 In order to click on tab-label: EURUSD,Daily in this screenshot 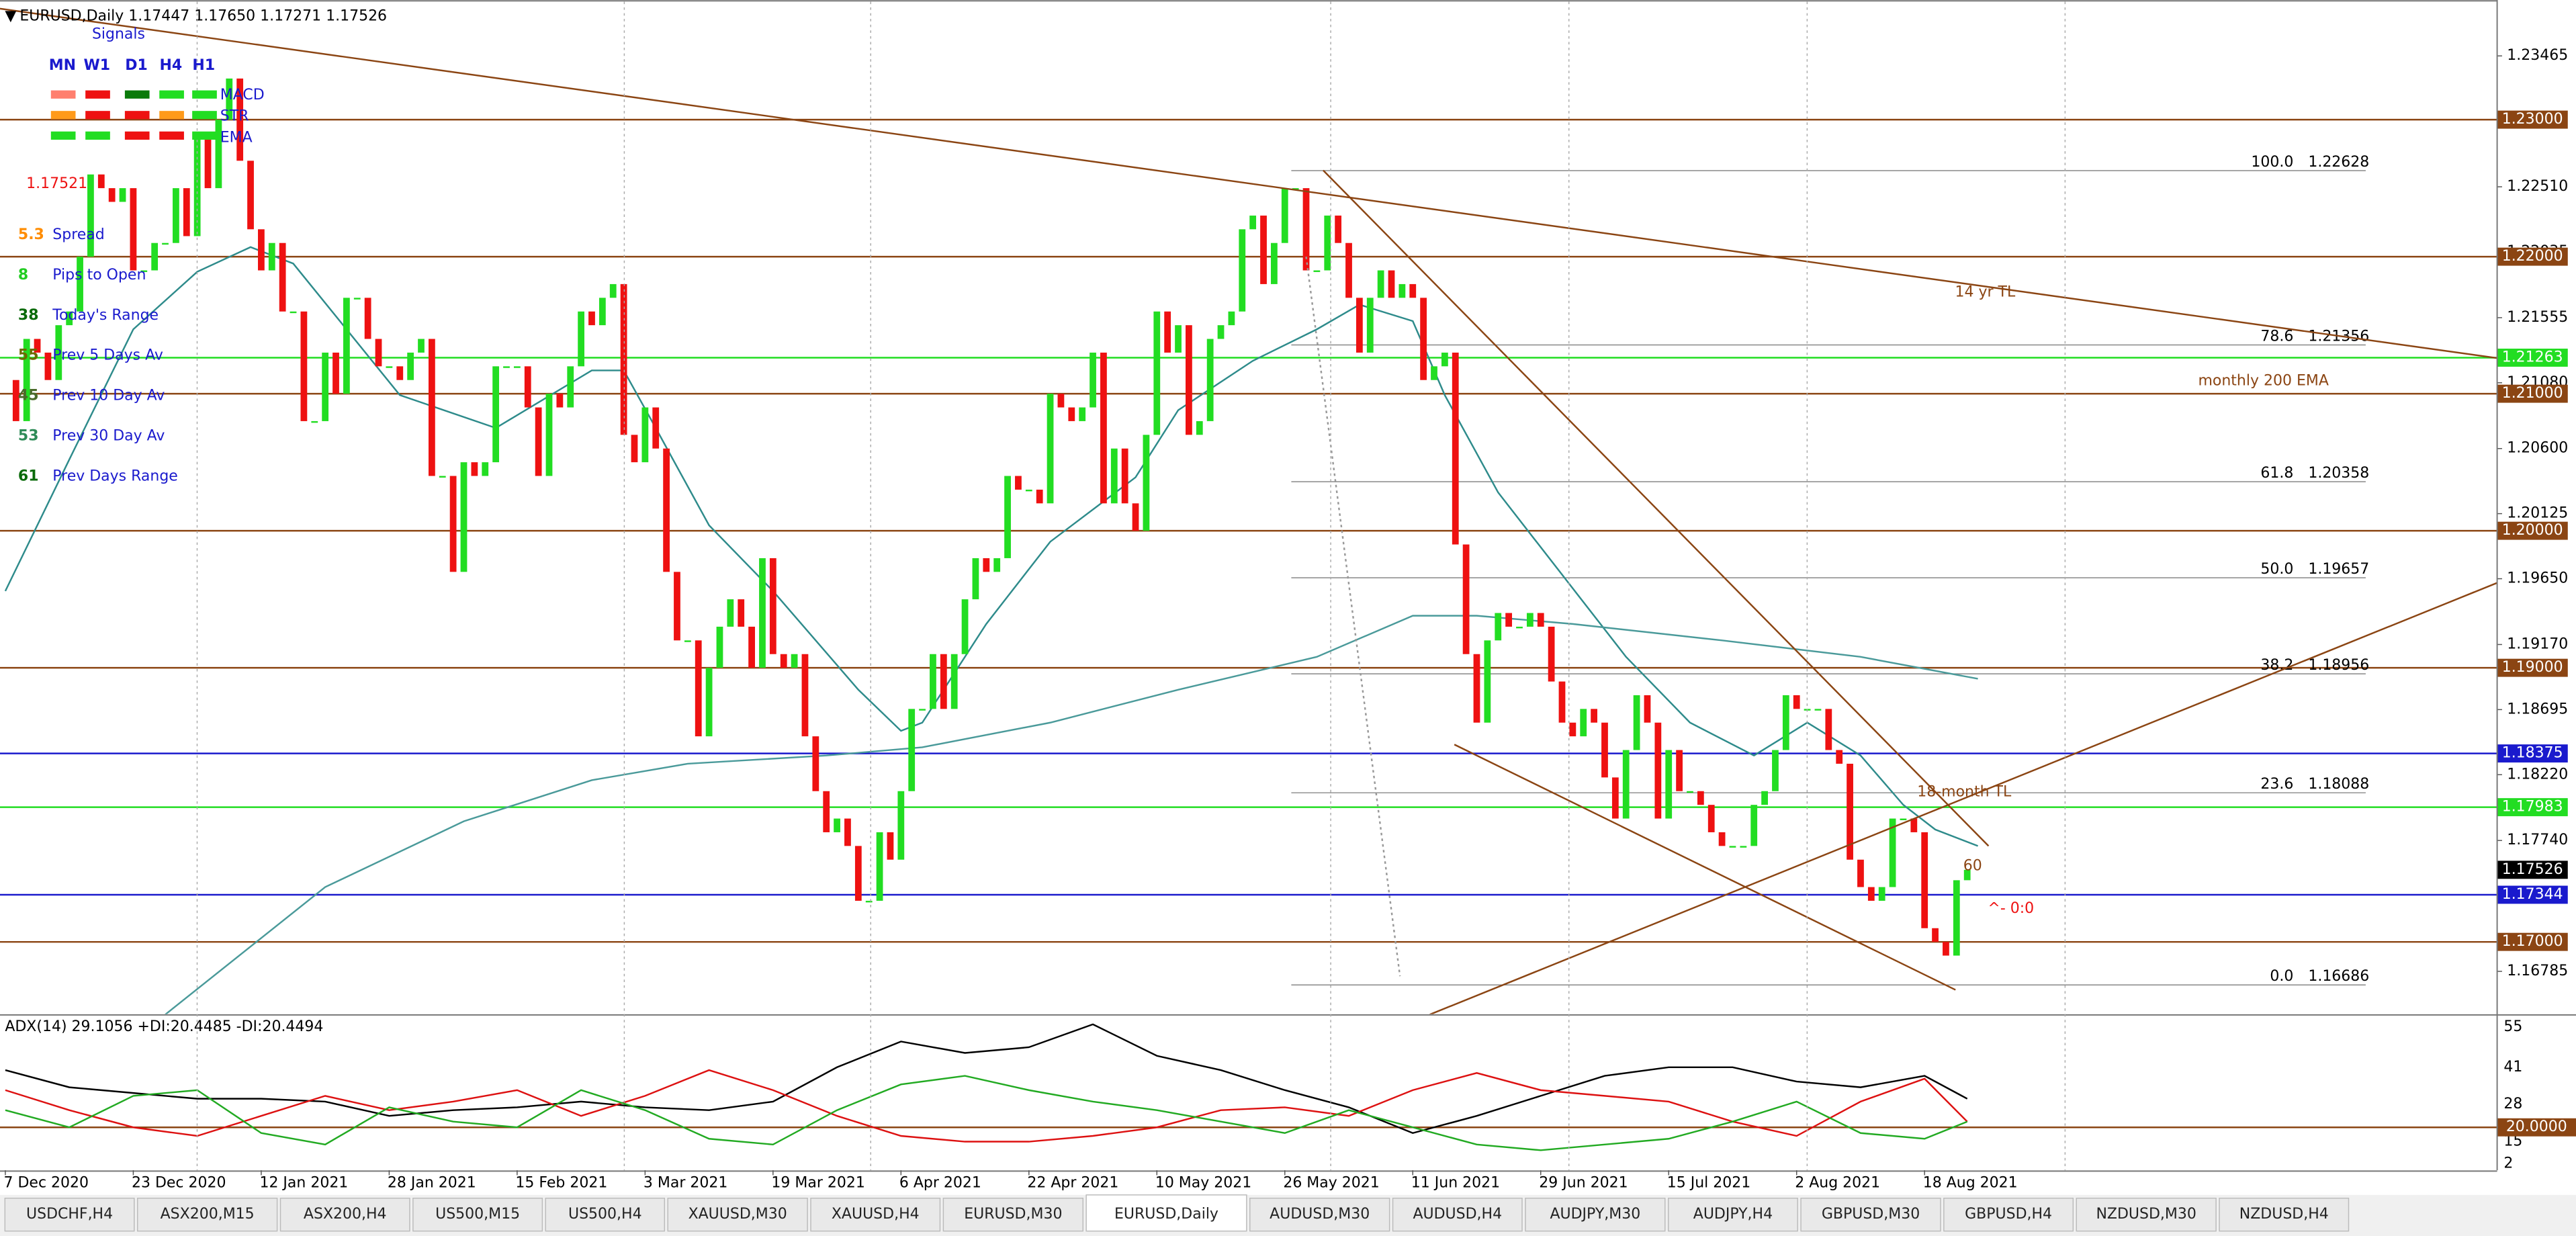, I will do `click(1166, 1214)`.